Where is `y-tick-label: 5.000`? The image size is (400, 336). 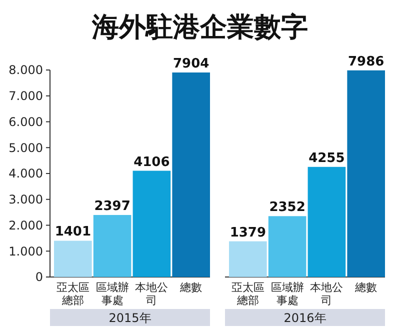 y-tick-label: 5.000 is located at coordinates (25, 147).